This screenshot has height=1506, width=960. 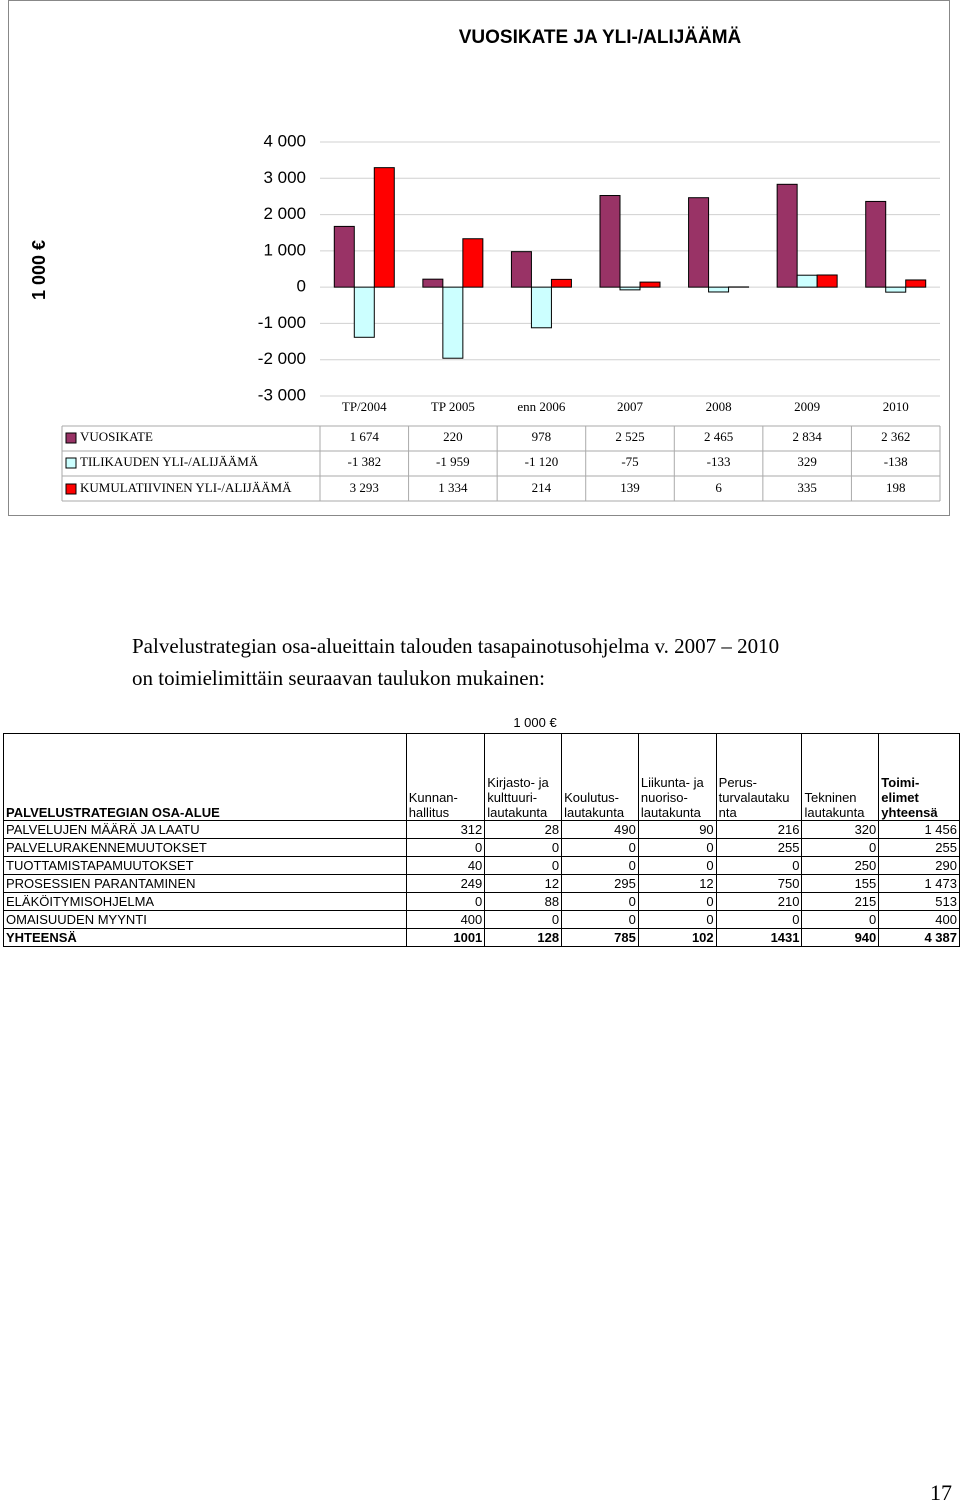 What do you see at coordinates (840, 830) in the screenshot?
I see `table-cell: 320` at bounding box center [840, 830].